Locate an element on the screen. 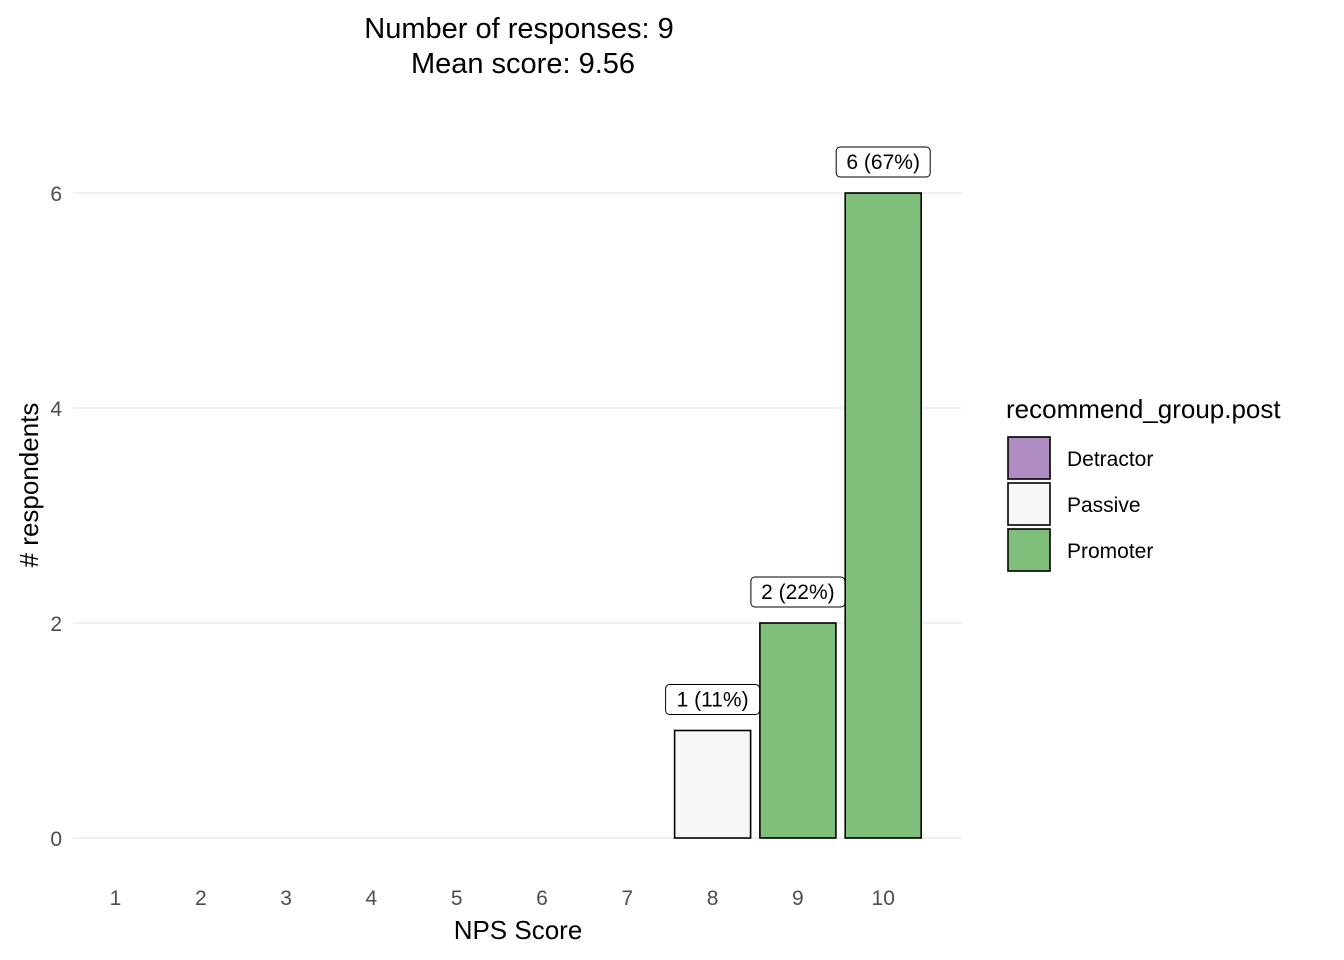 This screenshot has height=960, width=1344. y-tick-label: 0 is located at coordinates (56, 839).